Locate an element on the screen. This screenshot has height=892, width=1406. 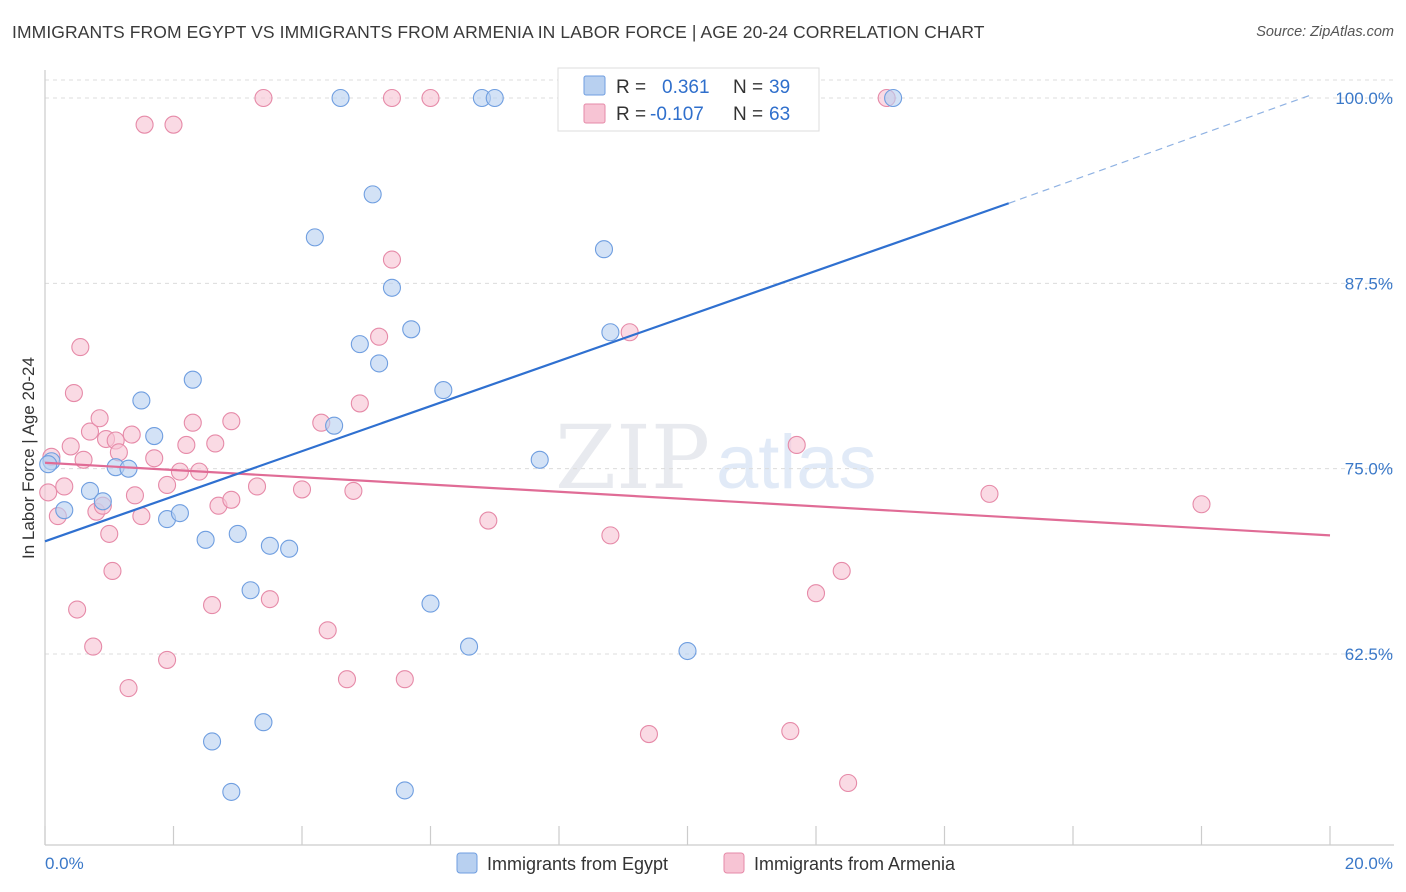
legend-swatch-armenia is located at coordinates (594, 113).